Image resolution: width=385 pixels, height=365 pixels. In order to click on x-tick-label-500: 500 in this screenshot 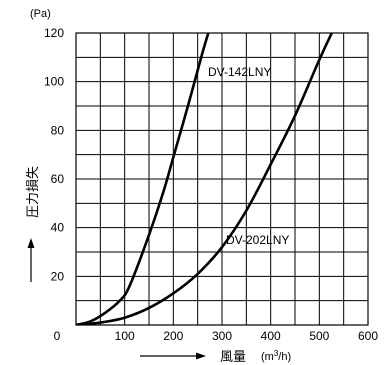, I will do `click(319, 336)`.